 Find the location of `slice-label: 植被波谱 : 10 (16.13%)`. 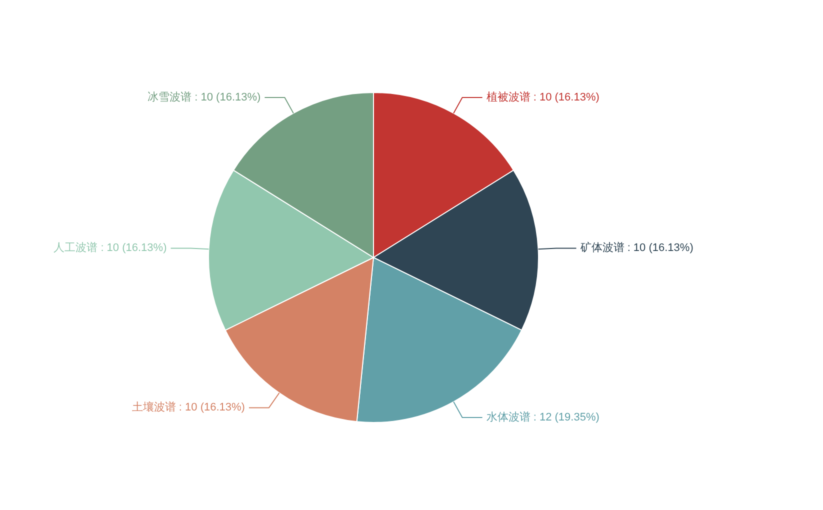

slice-label: 植被波谱 : 10 (16.13%) is located at coordinates (543, 97).